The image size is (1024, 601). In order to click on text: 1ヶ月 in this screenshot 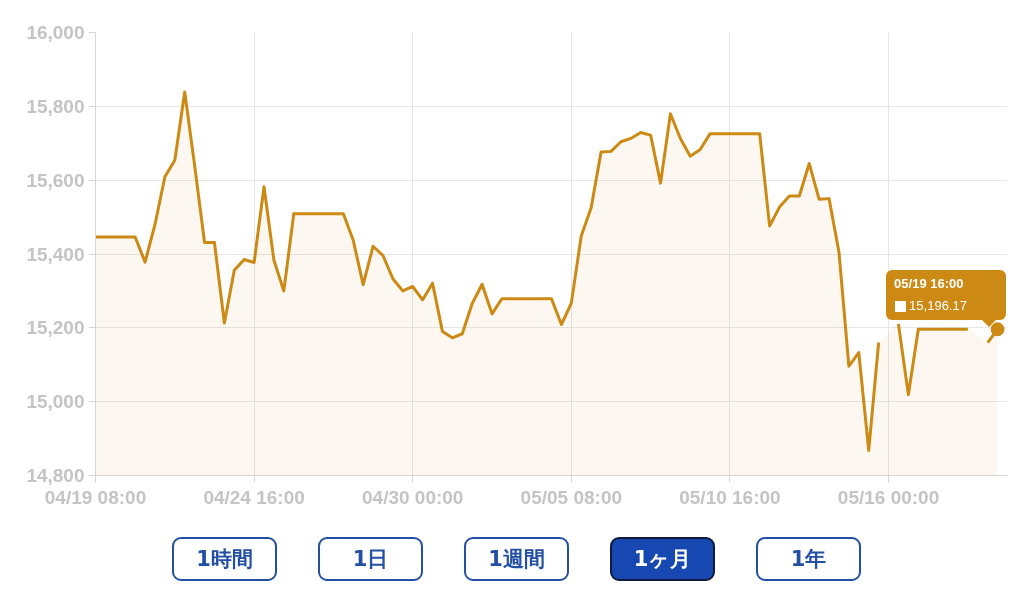, I will do `click(662, 559)`.